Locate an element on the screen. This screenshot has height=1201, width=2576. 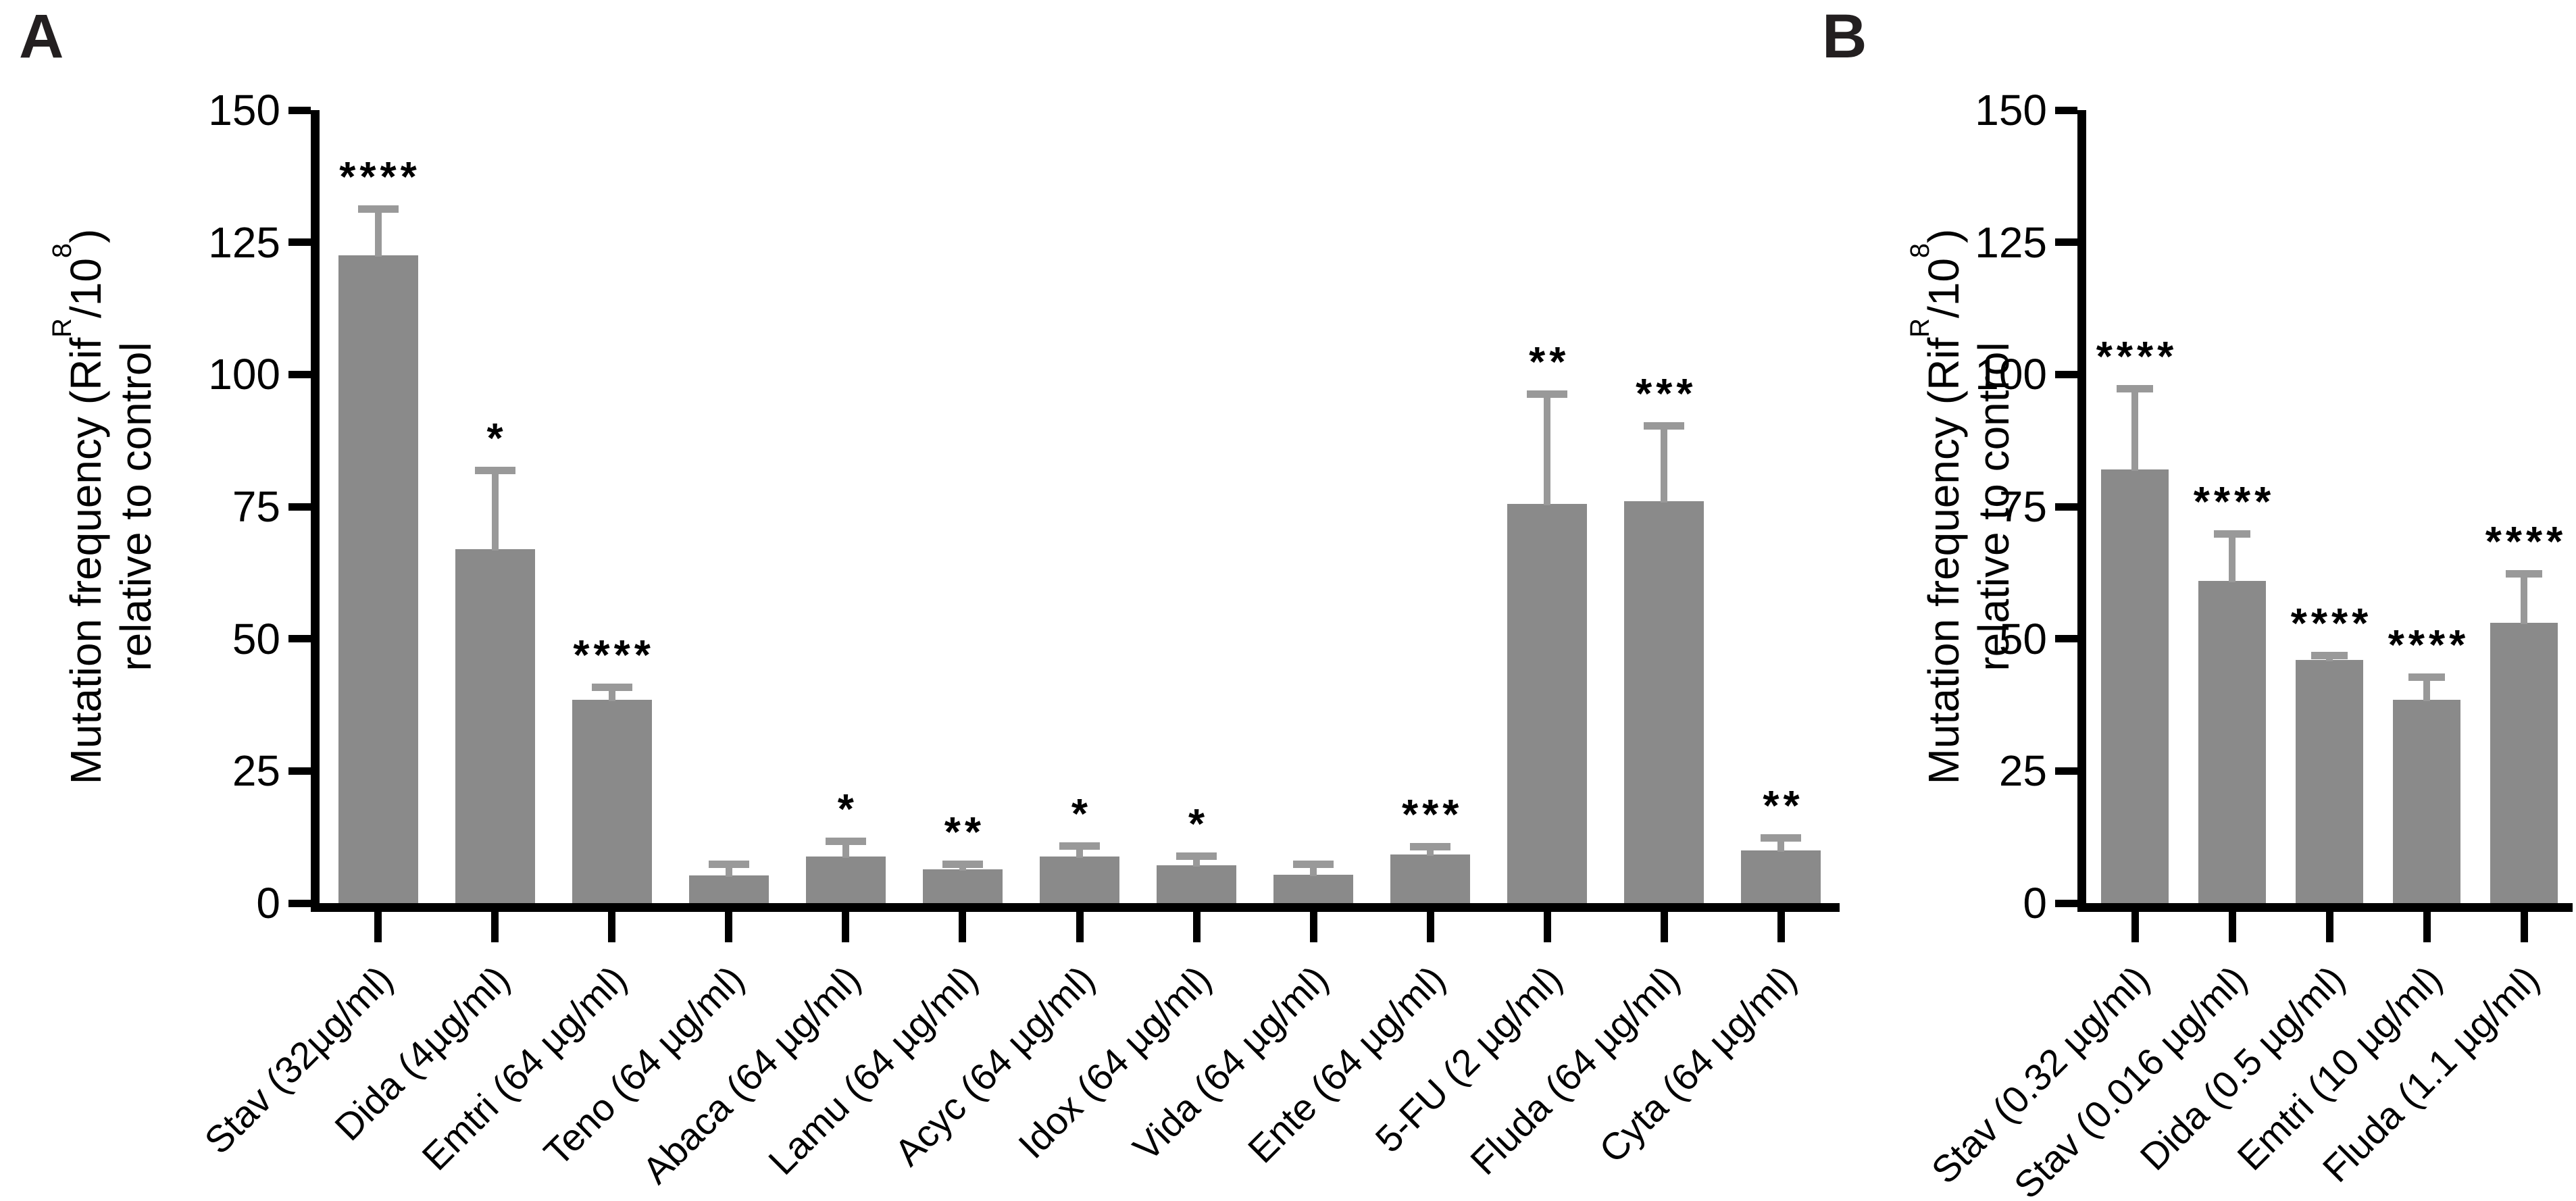
x-axis-label-text: Abaca (64 µg/ml) is located at coordinates (751, 1074).